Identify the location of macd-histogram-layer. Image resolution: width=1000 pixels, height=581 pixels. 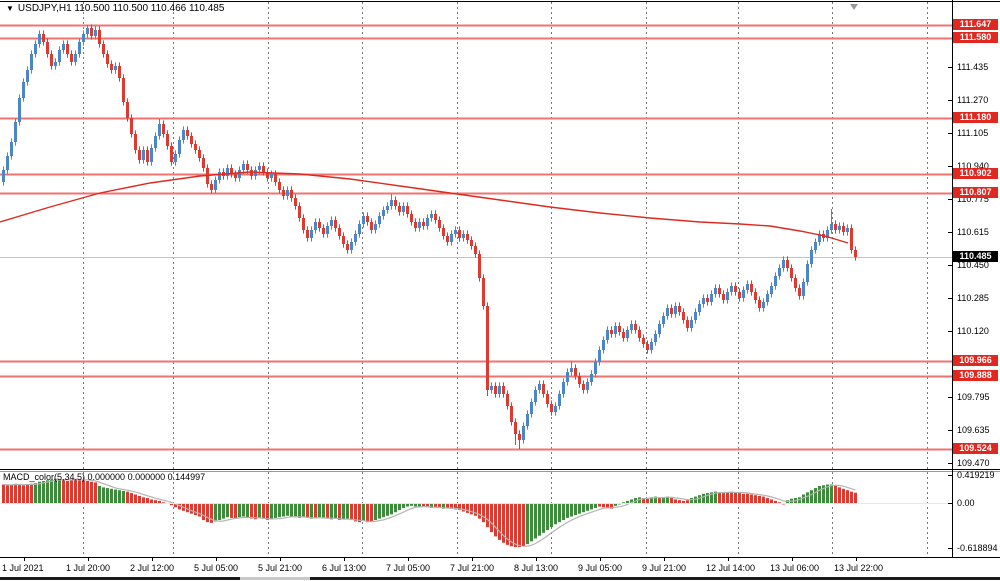
(429, 513).